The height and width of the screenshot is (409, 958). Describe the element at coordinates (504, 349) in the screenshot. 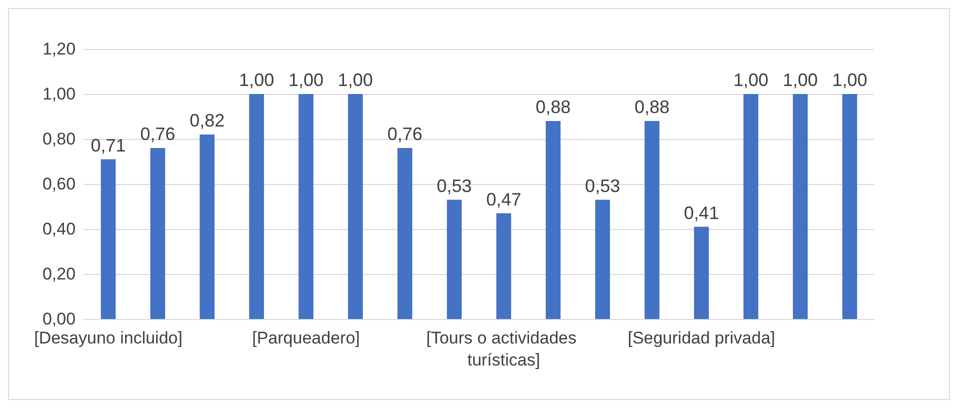

I see `x-tick-label: [Tours o actividades turísticas]` at that location.